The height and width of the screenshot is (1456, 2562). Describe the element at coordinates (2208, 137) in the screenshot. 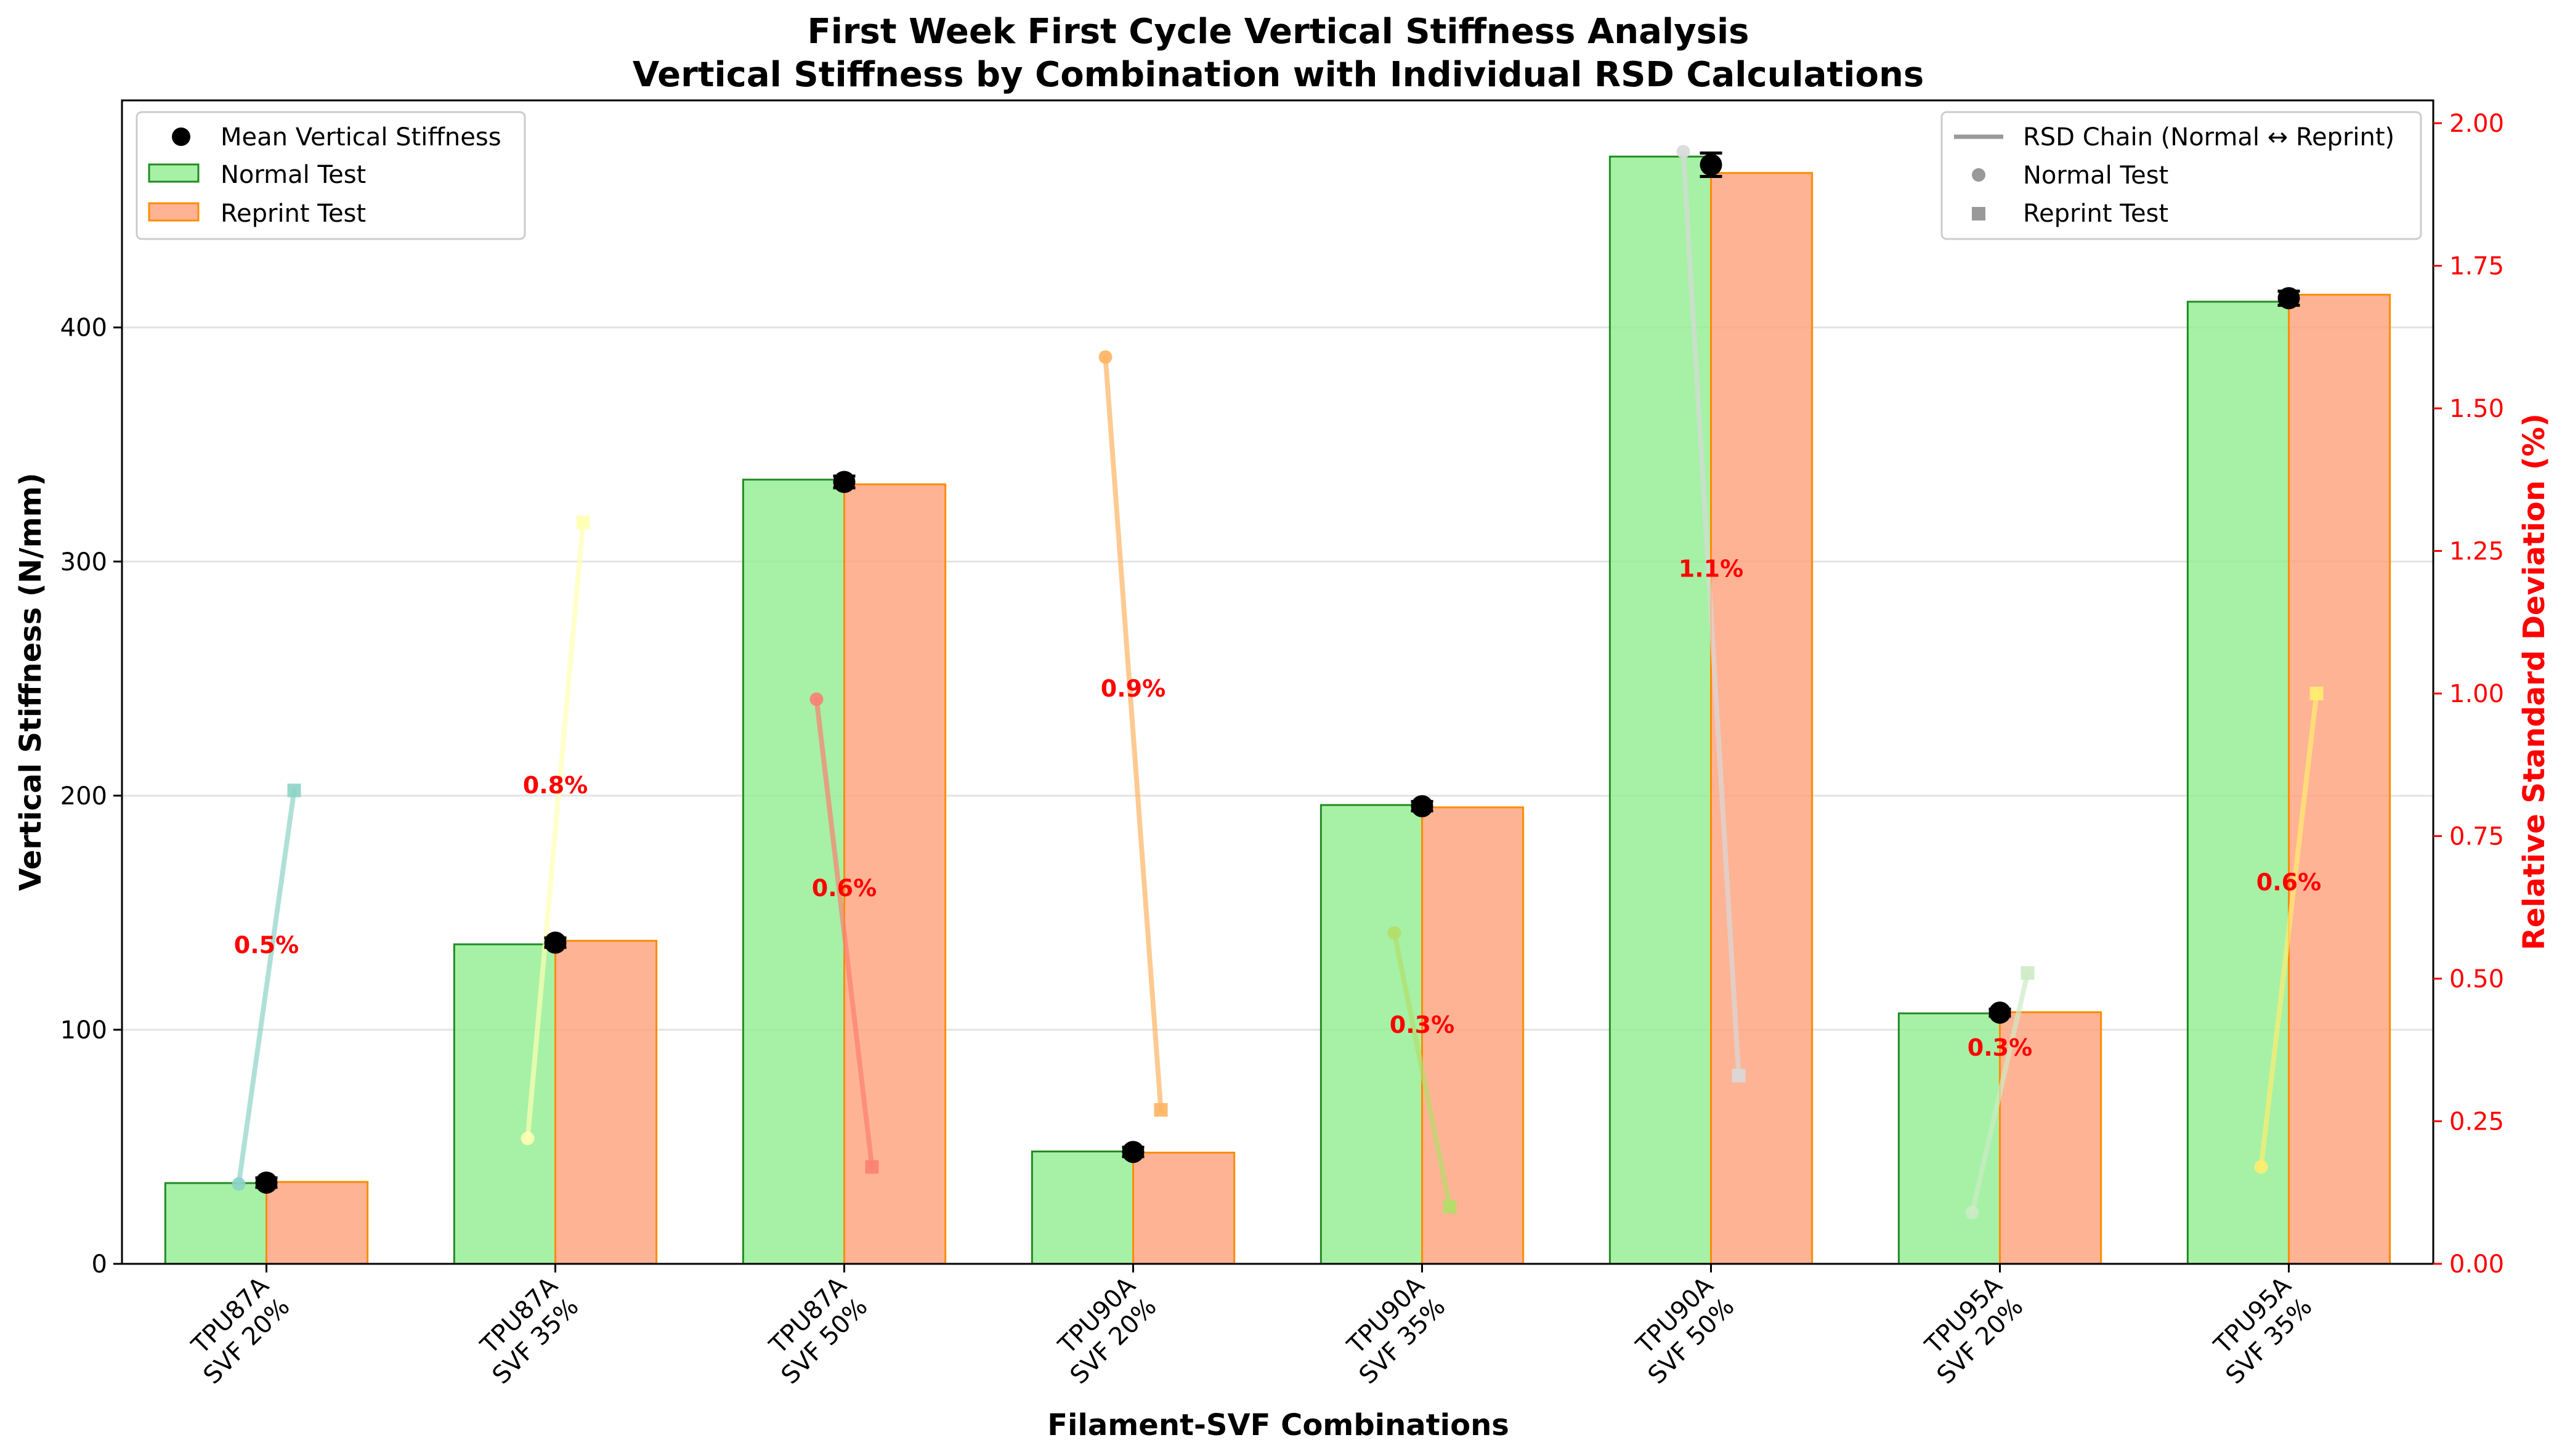

I see `legend-chain-label: RSD Chain (Normal ↔ Reprint)` at that location.